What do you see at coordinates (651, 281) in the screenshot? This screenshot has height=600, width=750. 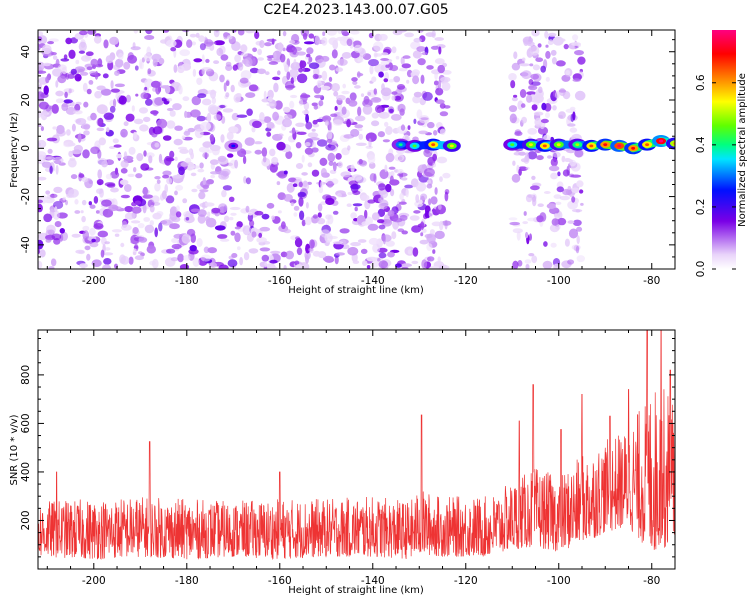 I see `x-tick-label: -80` at bounding box center [651, 281].